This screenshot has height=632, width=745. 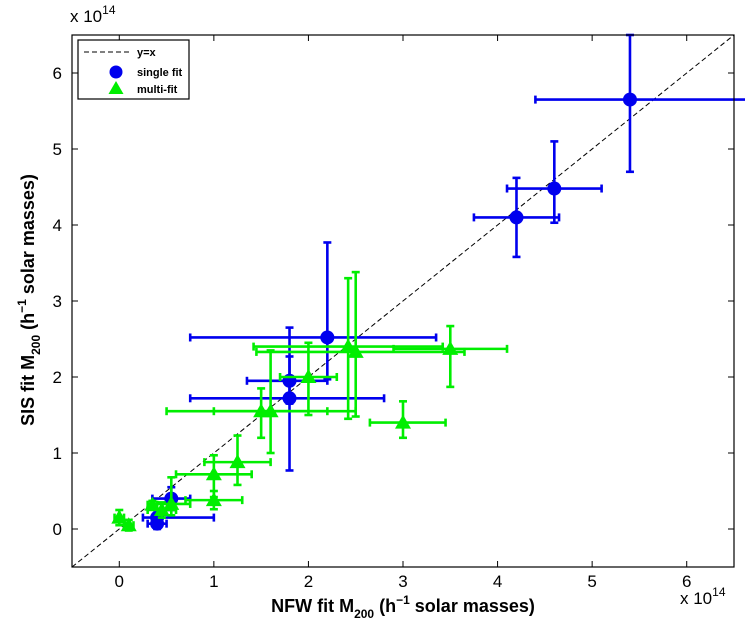 I want to click on y-exponent-power: 14, so click(x=109, y=10).